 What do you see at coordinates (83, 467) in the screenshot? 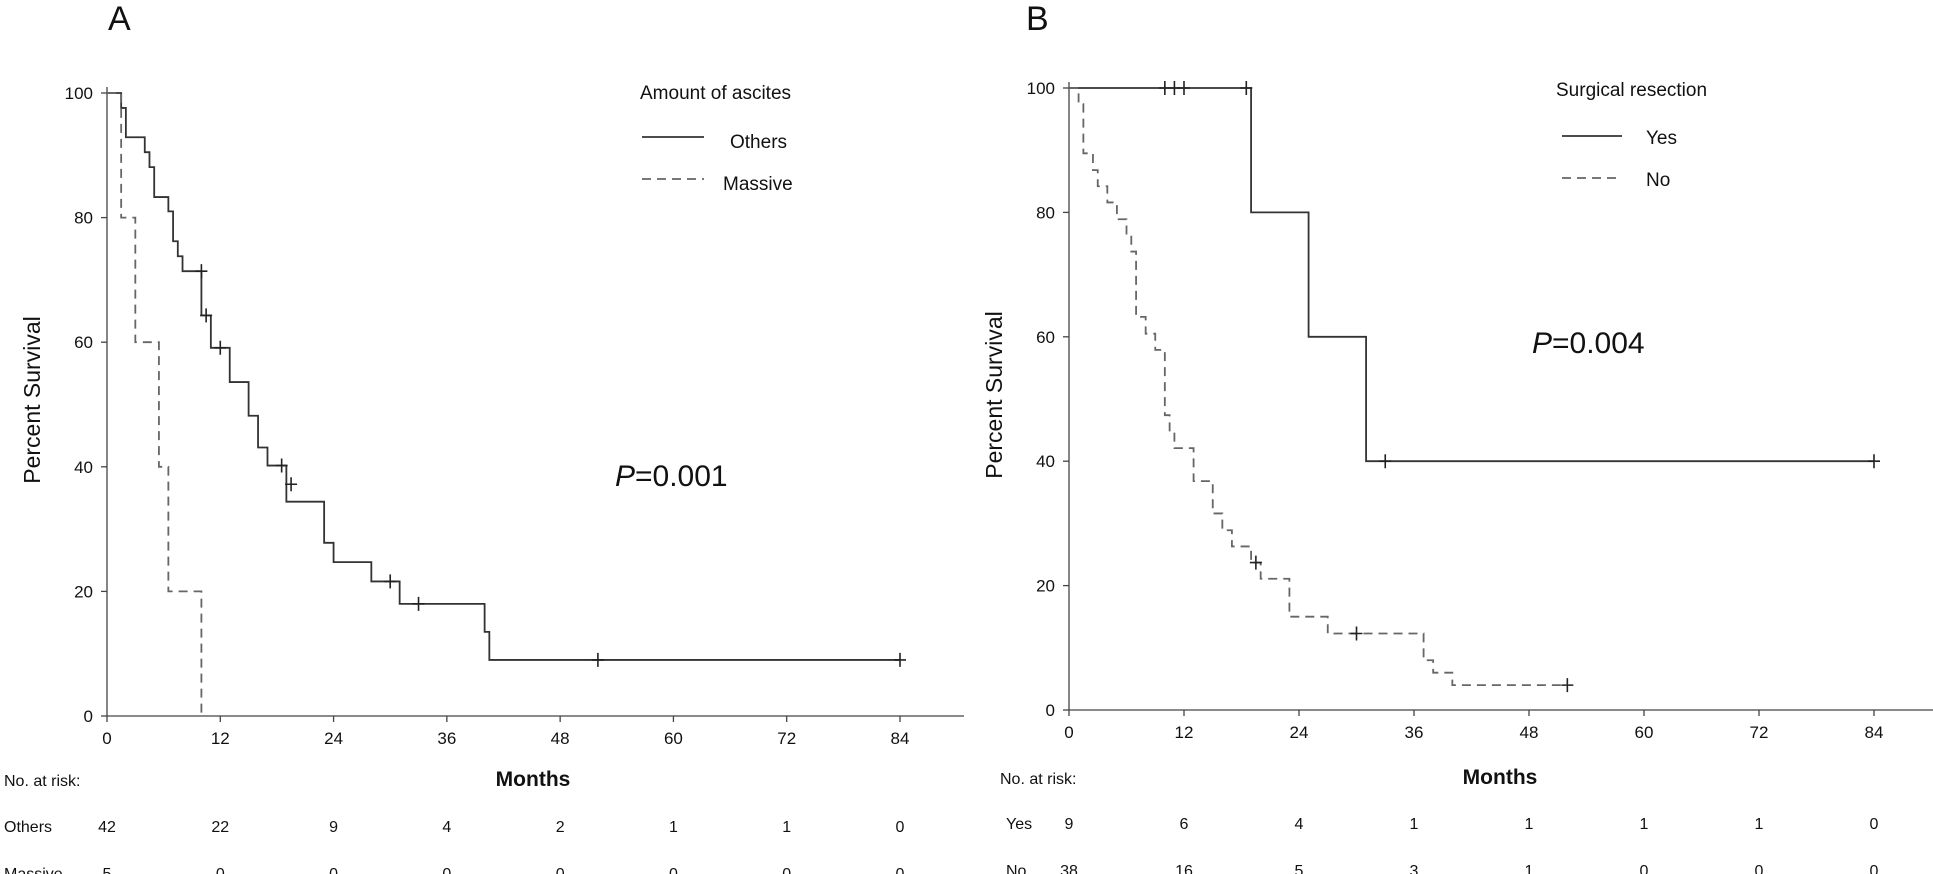
I see `panel-a-y-tick-label: 40` at bounding box center [83, 467].